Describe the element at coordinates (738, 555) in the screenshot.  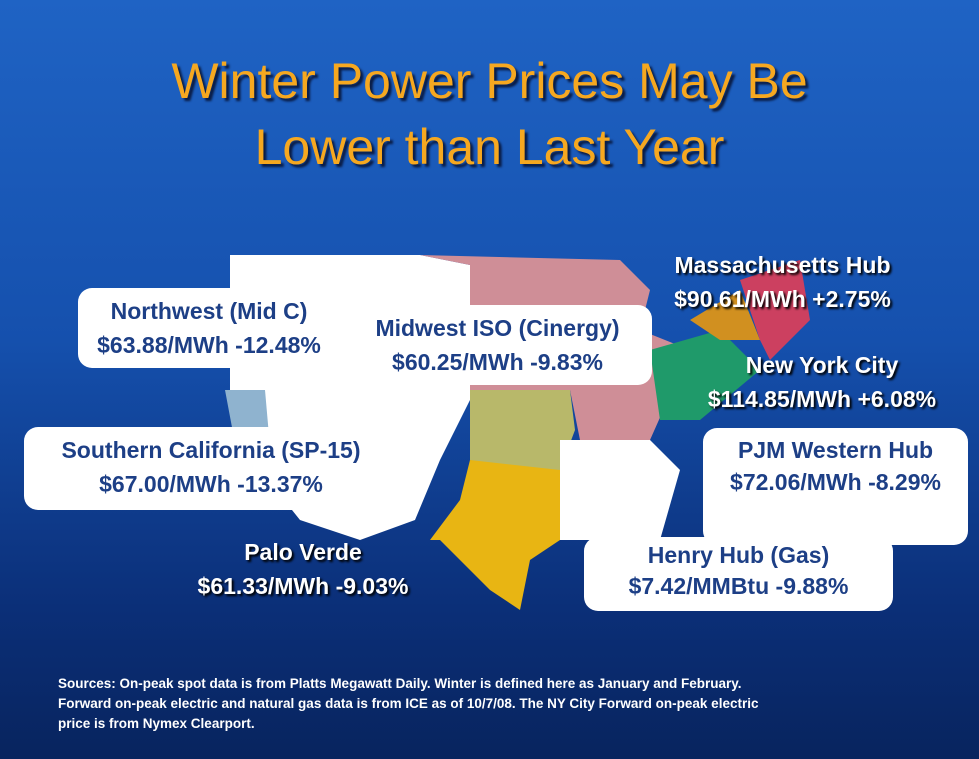
I see `label-name: Henry Hub (Gas)` at that location.